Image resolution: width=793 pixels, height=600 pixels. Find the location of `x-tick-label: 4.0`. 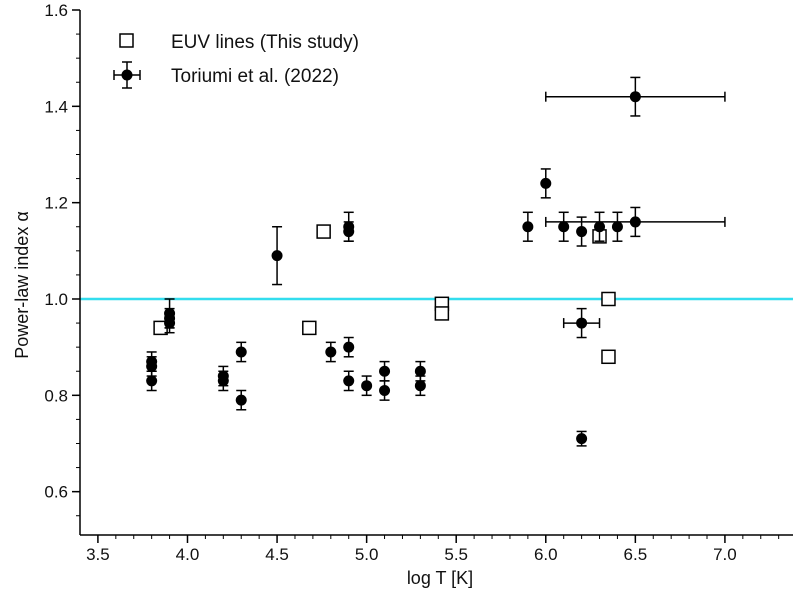

x-tick-label: 4.0 is located at coordinates (188, 554).